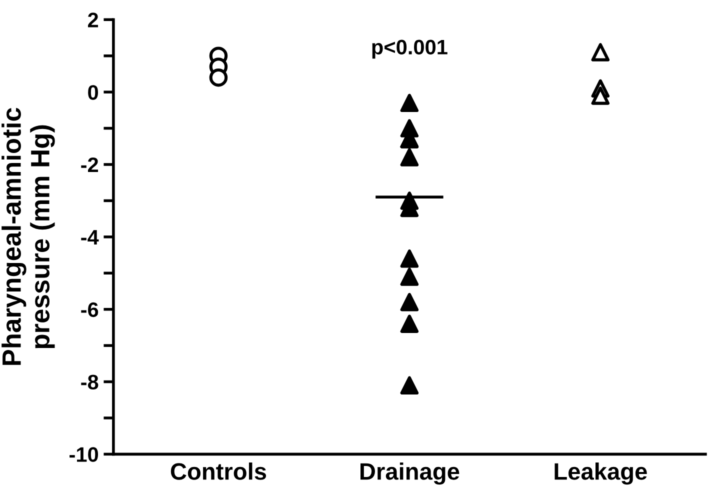  What do you see at coordinates (93, 20) in the screenshot?
I see `y-tick-label: 2` at bounding box center [93, 20].